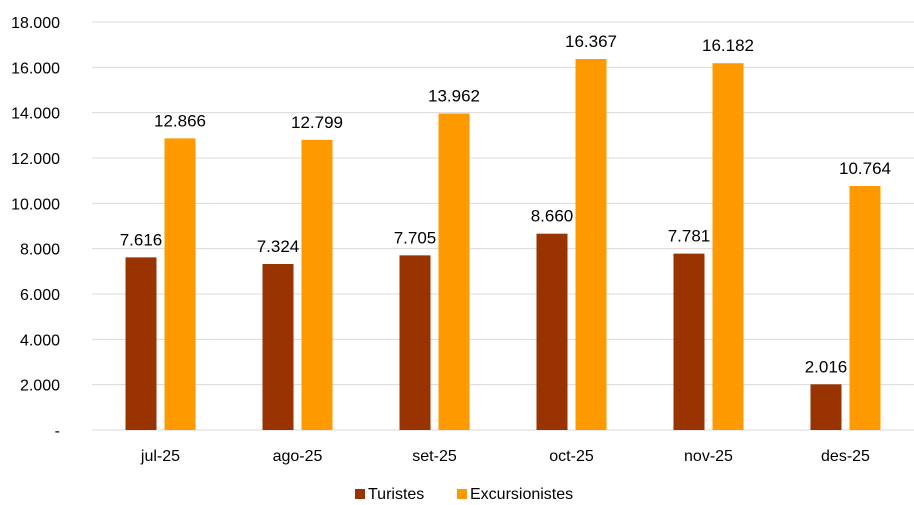 Image resolution: width=914 pixels, height=505 pixels. Describe the element at coordinates (360, 494) in the screenshot. I see `legend-swatch-turistes` at that location.